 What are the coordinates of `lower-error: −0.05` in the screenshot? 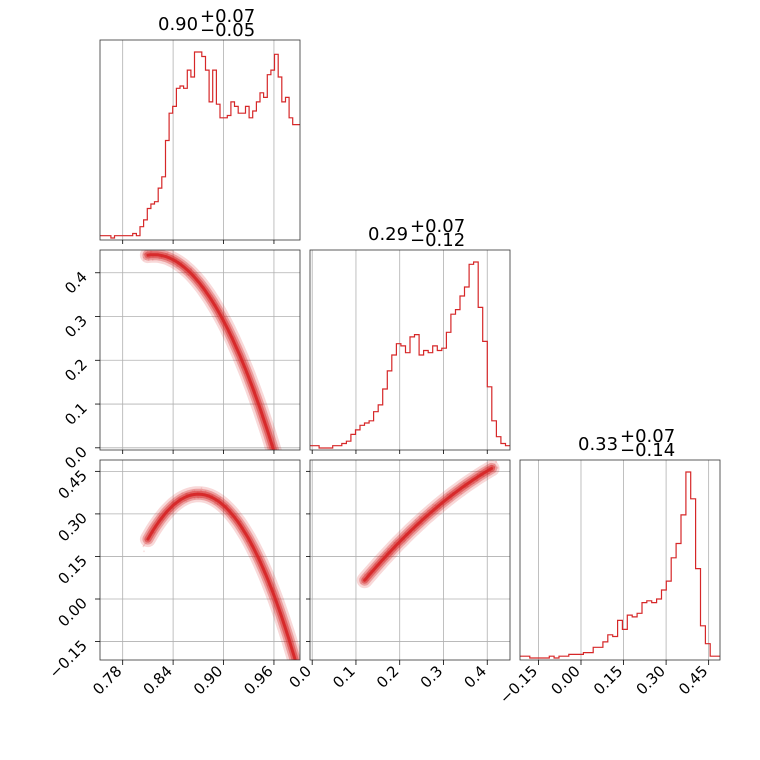 It's located at (227, 30).